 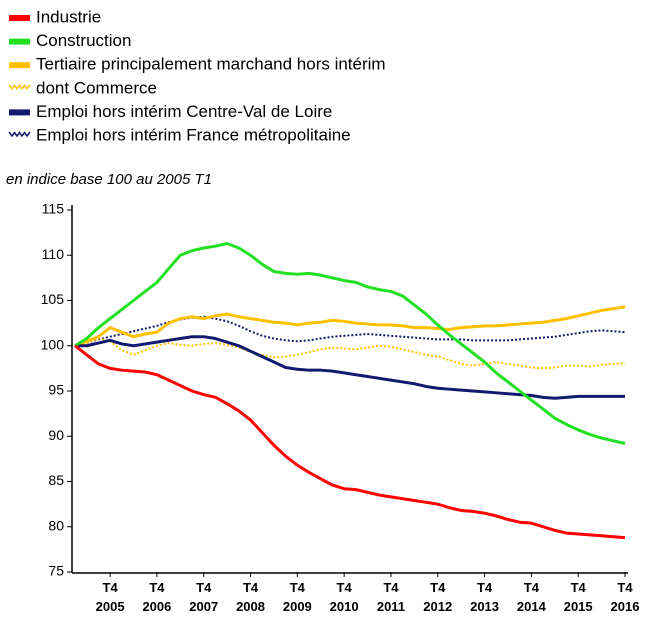 What do you see at coordinates (531, 597) in the screenshot?
I see `x-tick-label: T4 2014` at bounding box center [531, 597].